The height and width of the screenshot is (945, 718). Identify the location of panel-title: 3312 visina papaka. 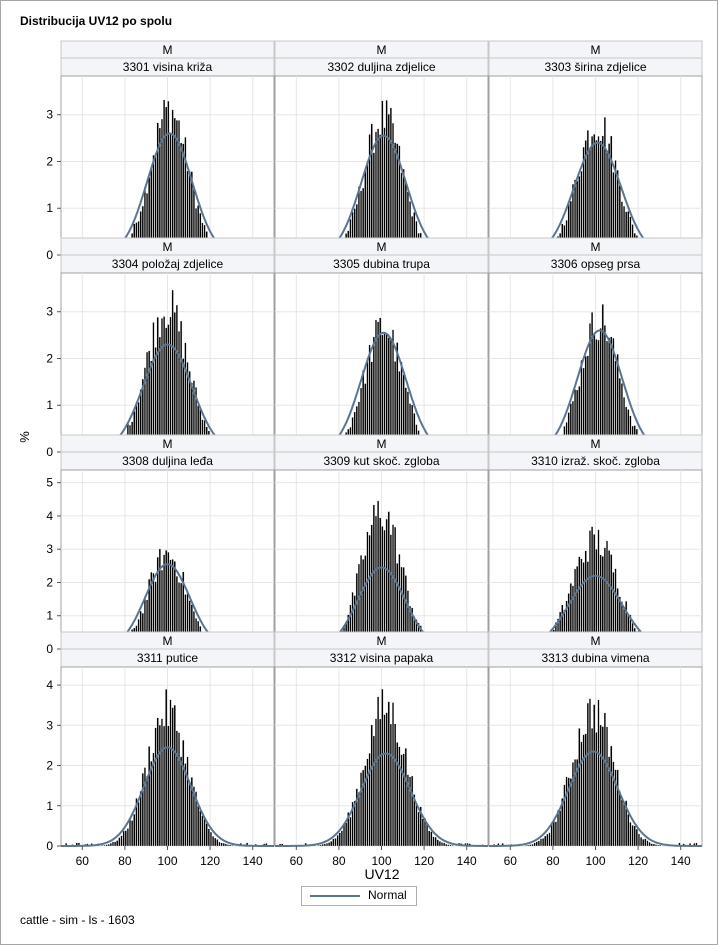
(382, 658).